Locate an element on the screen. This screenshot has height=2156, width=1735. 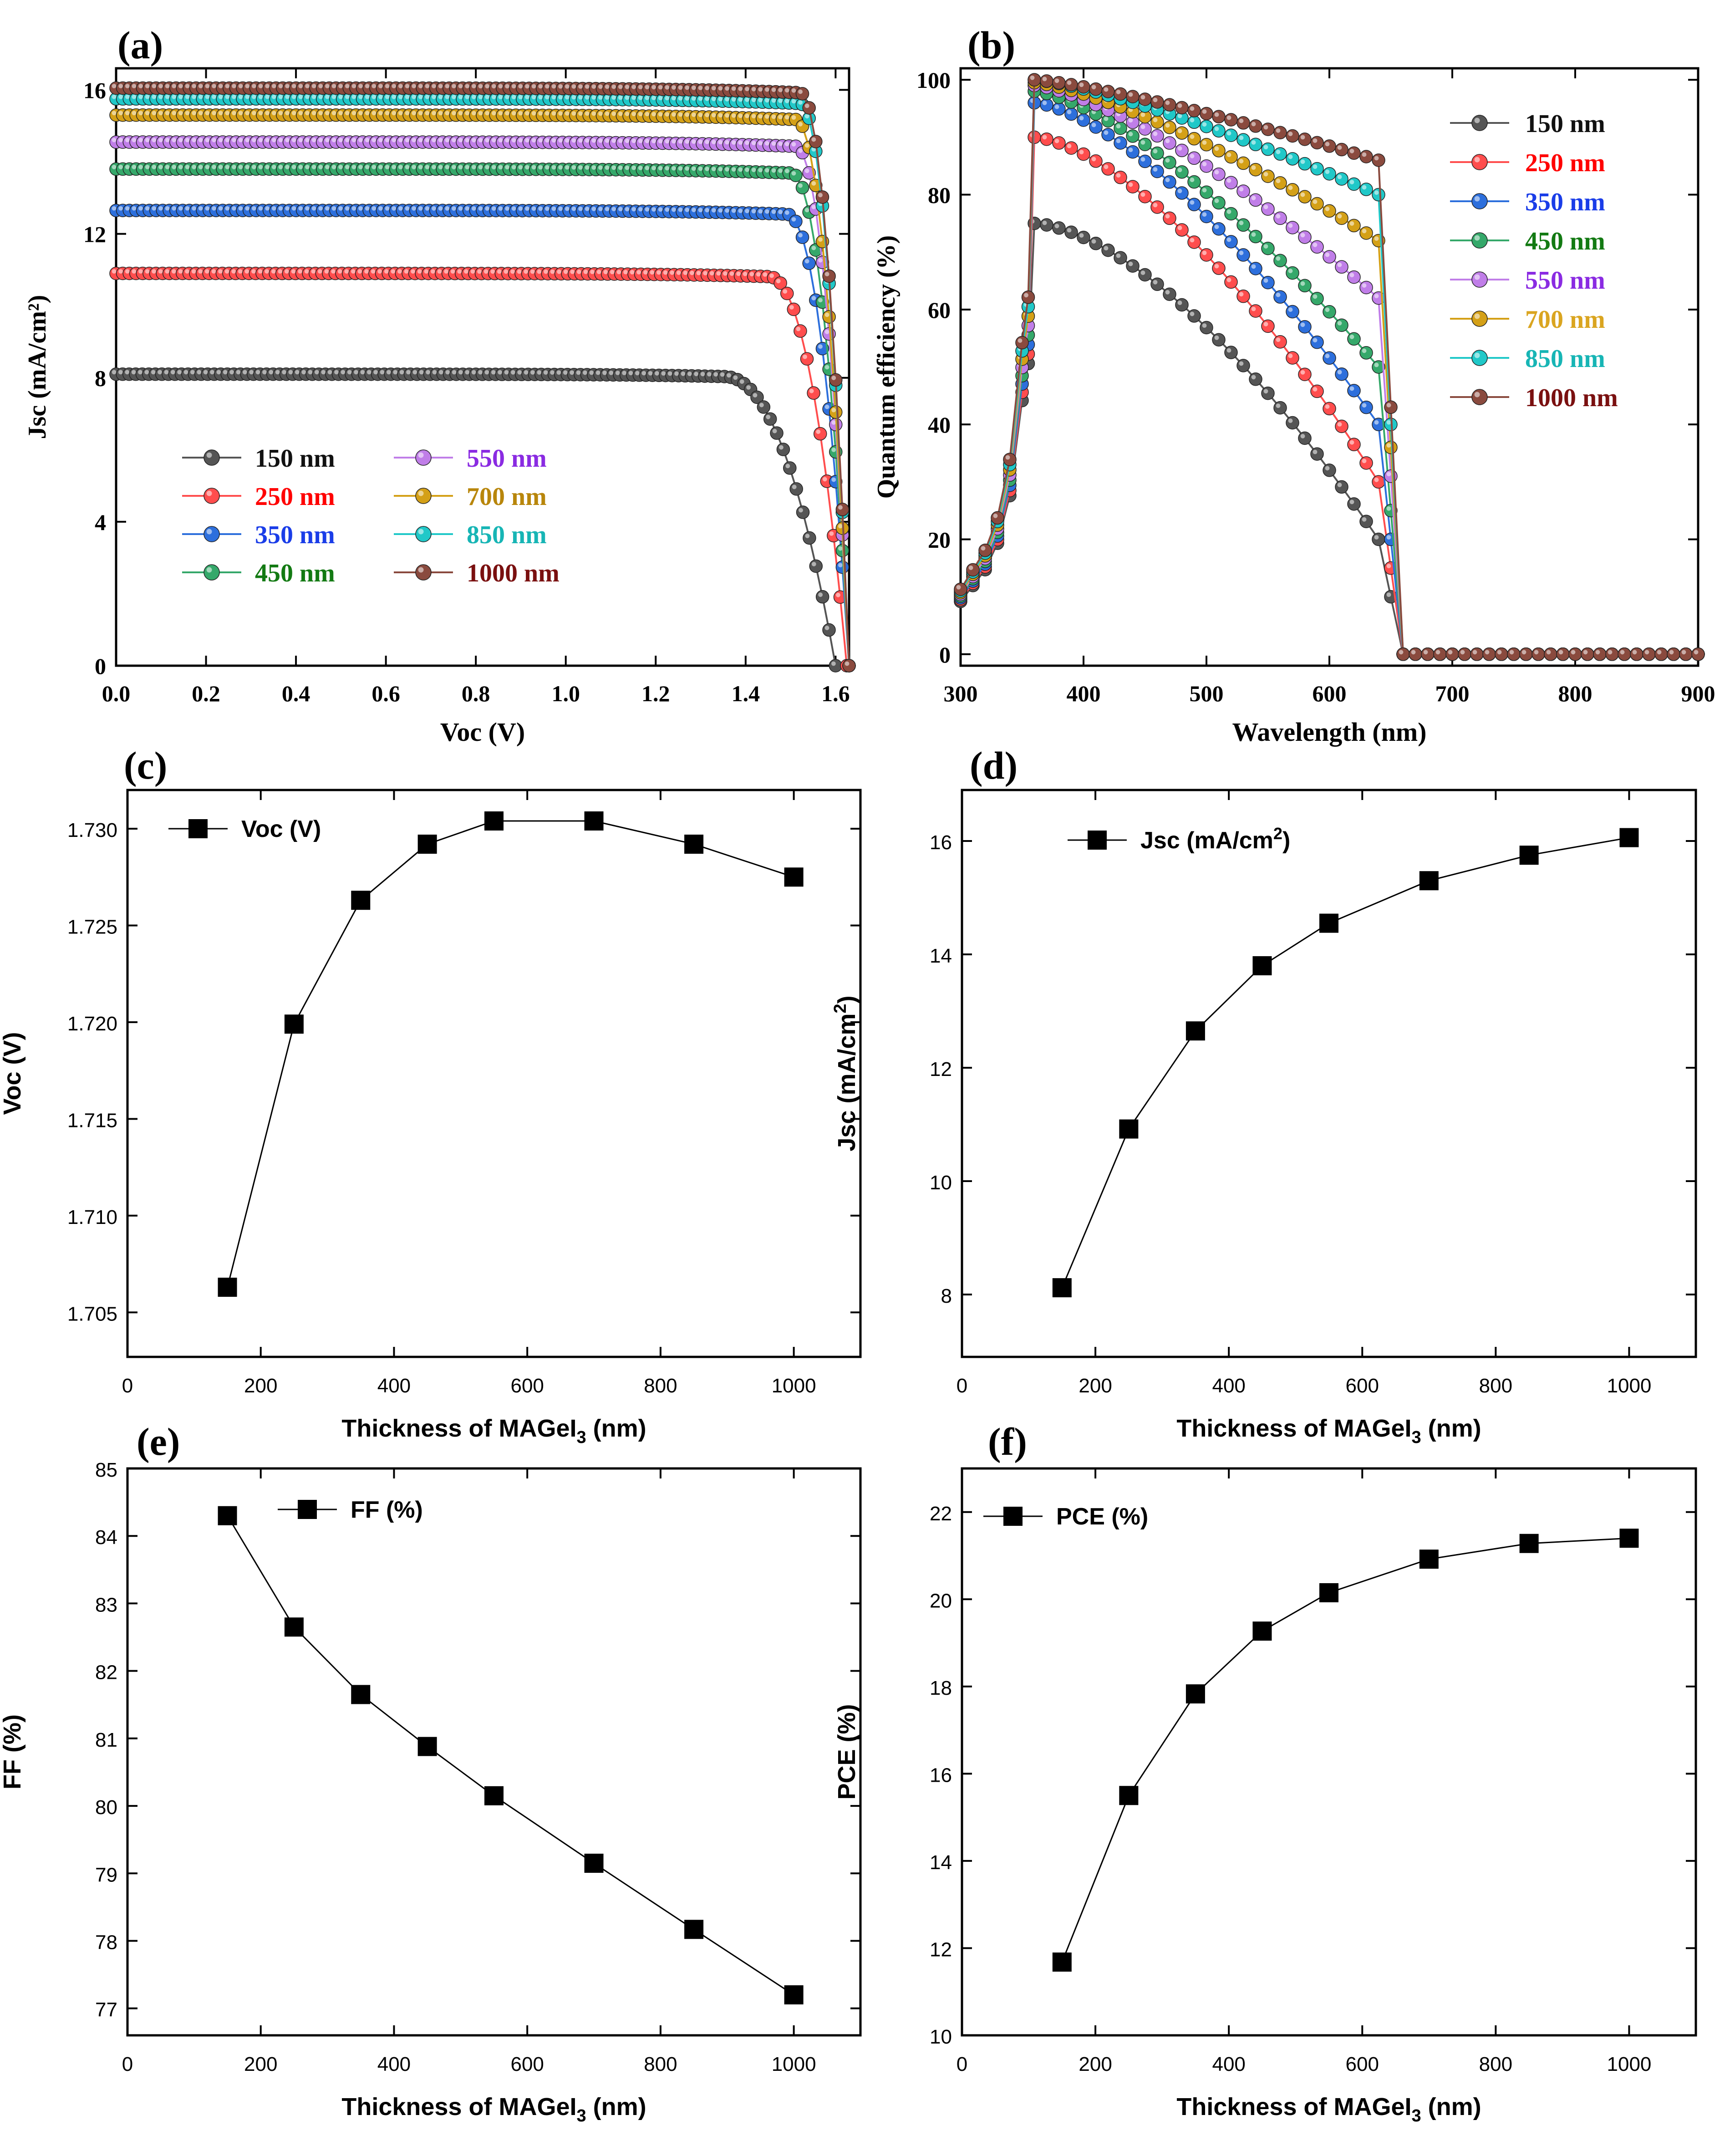
panel-f-ytick-label: 12 is located at coordinates (941, 1949).